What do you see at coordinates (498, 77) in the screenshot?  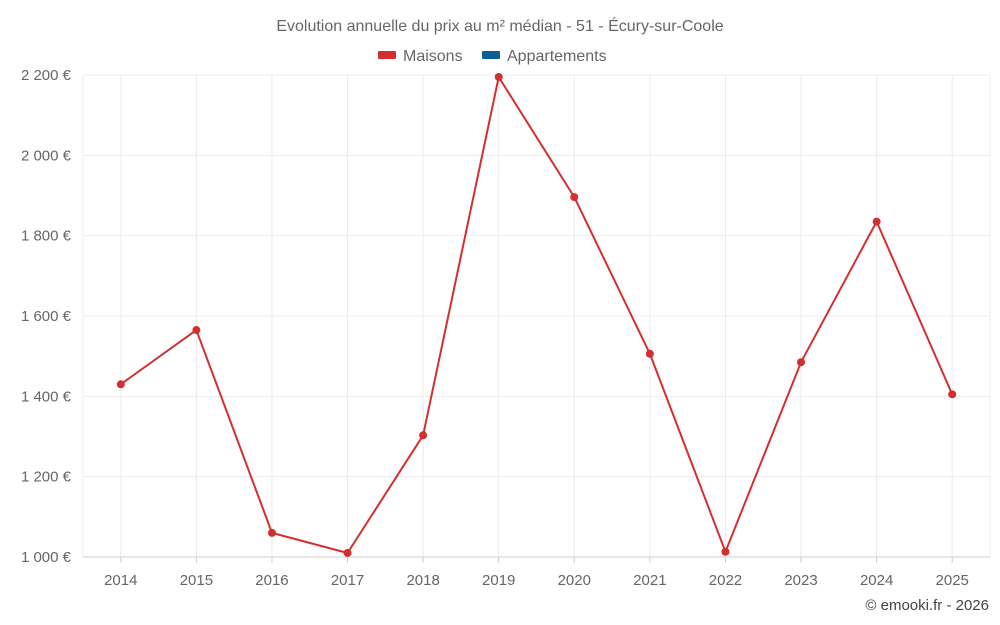 I see `data-point-maisons-2019` at bounding box center [498, 77].